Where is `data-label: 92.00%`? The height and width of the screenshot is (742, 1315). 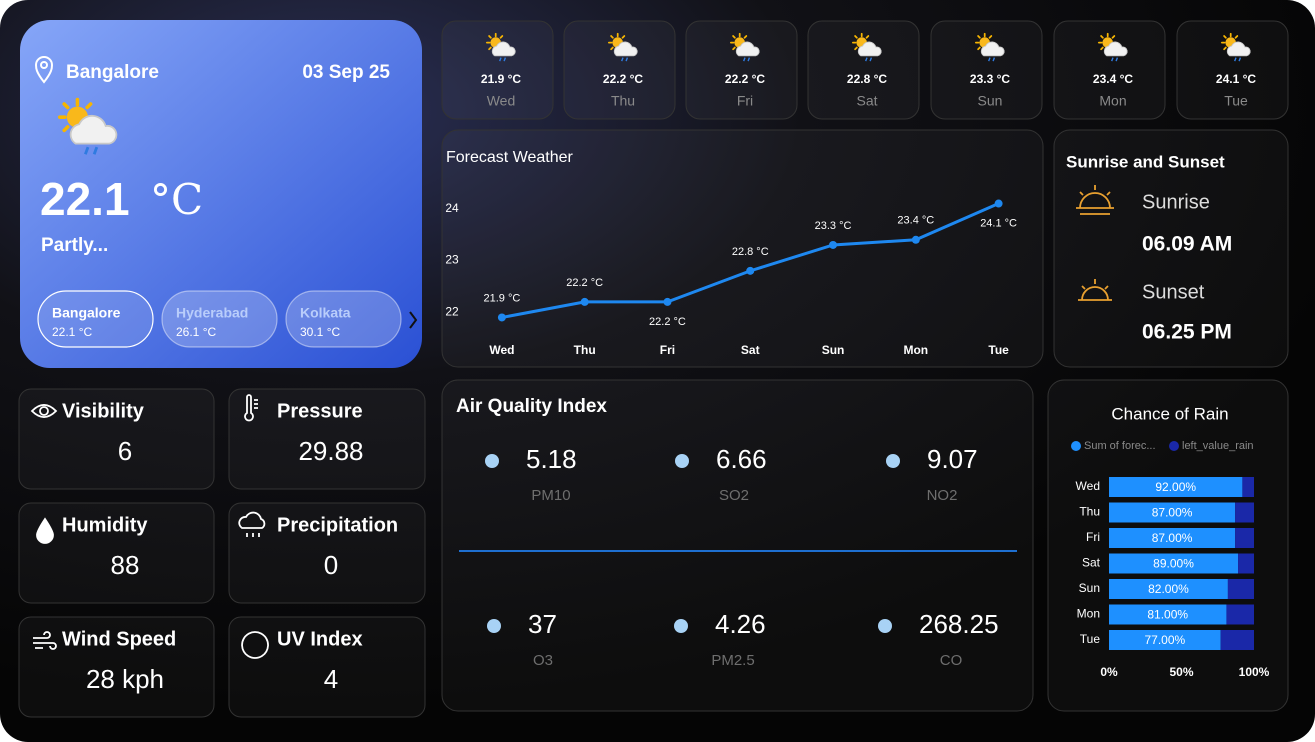
data-label: 92.00% is located at coordinates (1175, 487).